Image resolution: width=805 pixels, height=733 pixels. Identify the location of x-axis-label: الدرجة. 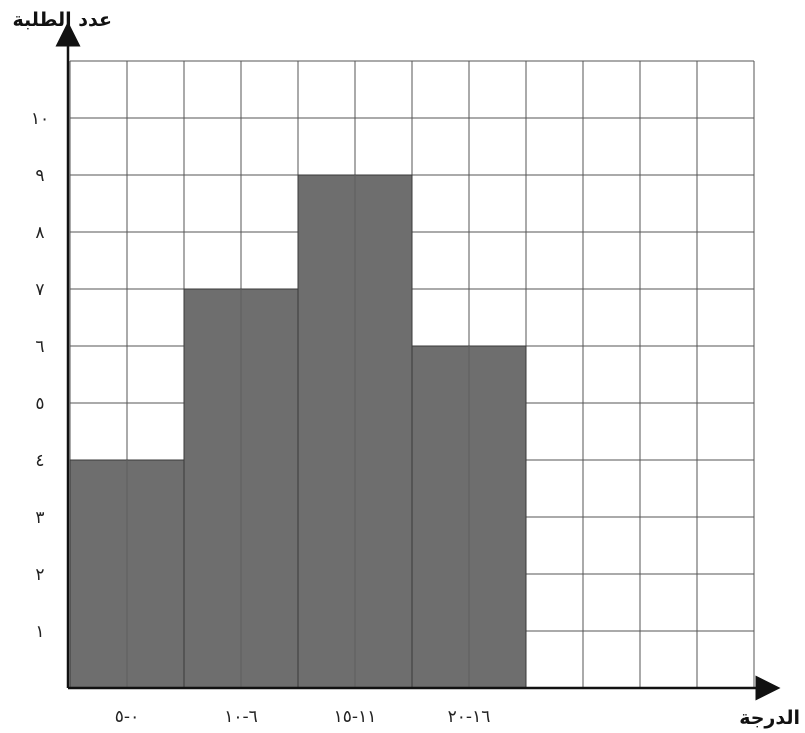
(769, 718).